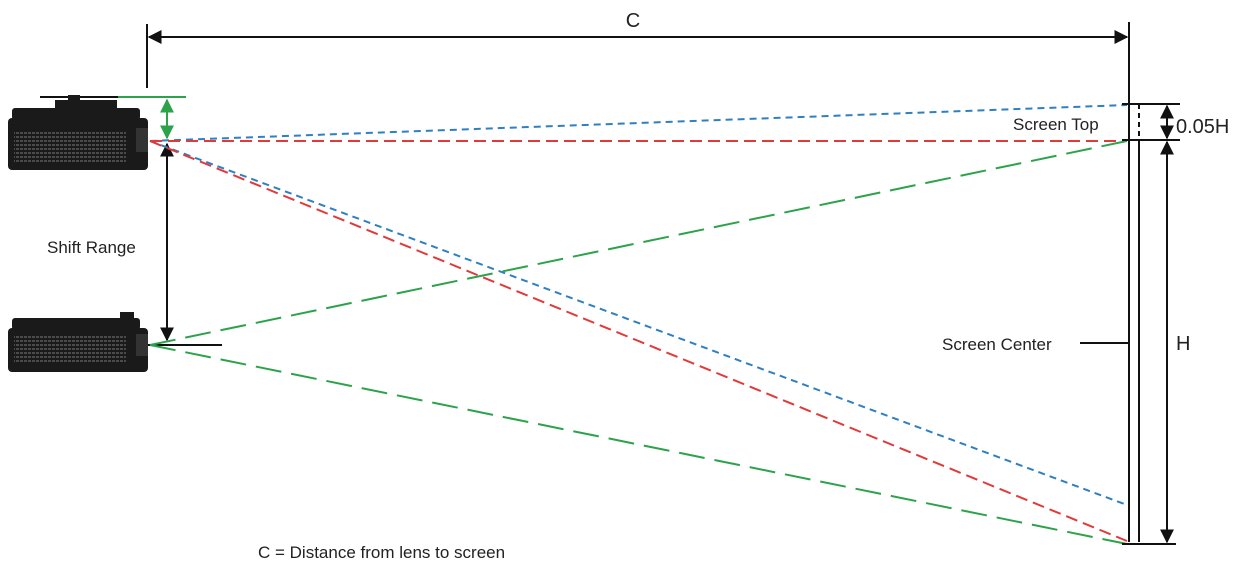 Image resolution: width=1257 pixels, height=565 pixels. What do you see at coordinates (1056, 124) in the screenshot?
I see `screen-top-label: Screen Top` at bounding box center [1056, 124].